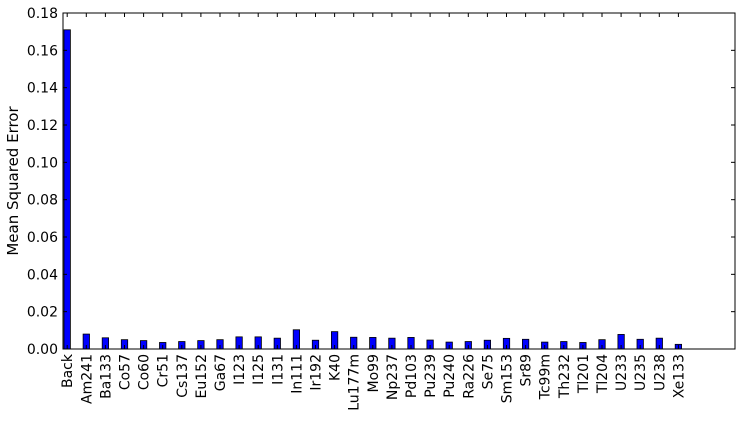 This screenshot has height=421, width=741. Describe the element at coordinates (42, 201) in the screenshot. I see `y-tick-label: 0.08` at that location.